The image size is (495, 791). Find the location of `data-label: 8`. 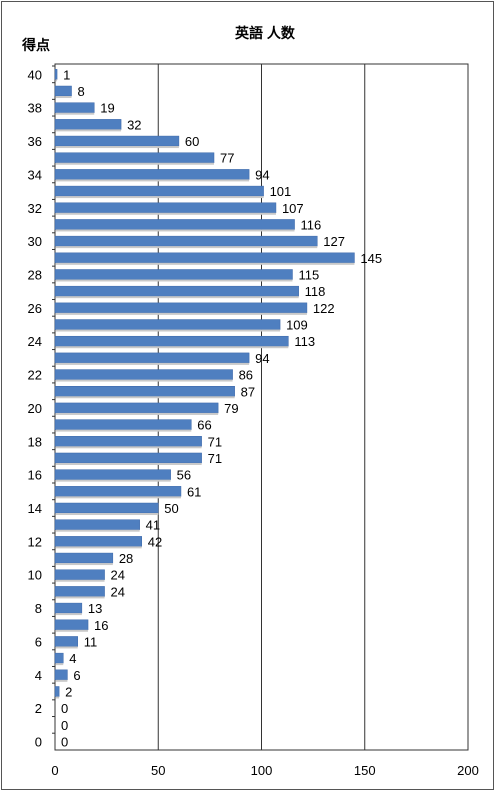

data-label: 8 is located at coordinates (81, 91).